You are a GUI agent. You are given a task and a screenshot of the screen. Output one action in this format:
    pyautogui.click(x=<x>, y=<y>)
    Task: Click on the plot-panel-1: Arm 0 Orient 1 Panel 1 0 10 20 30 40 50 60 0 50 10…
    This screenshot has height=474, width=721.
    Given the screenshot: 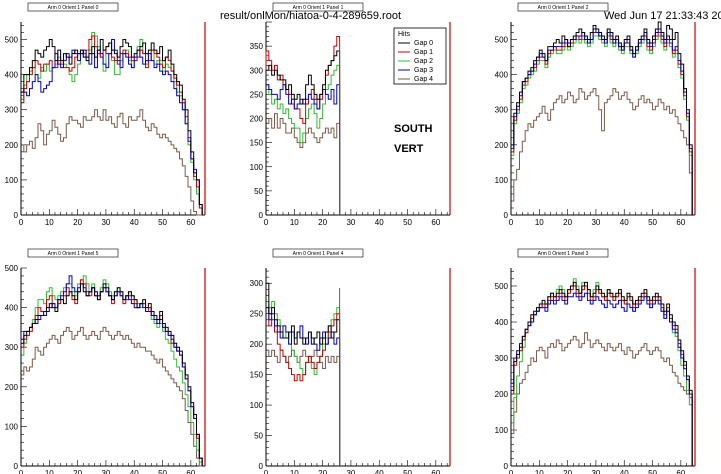 What is the action you would take?
    pyautogui.click(x=350, y=114)
    